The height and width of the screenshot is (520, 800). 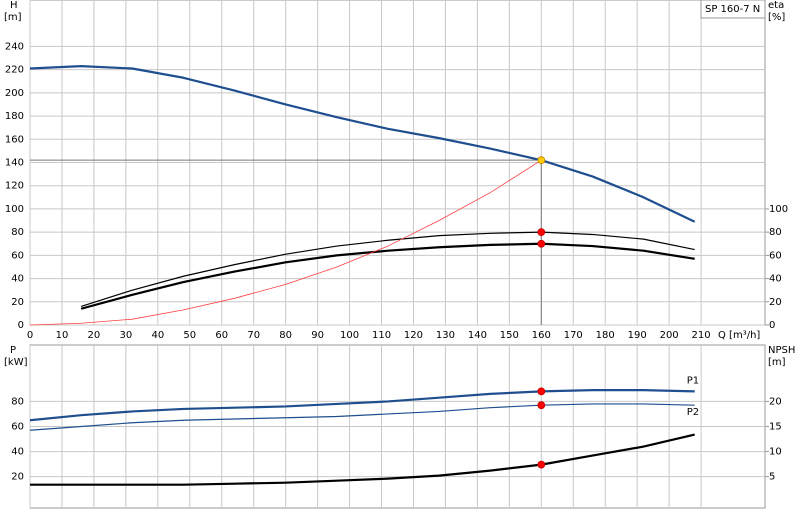 What do you see at coordinates (778, 209) in the screenshot?
I see `y2-tick-label: 100` at bounding box center [778, 209].